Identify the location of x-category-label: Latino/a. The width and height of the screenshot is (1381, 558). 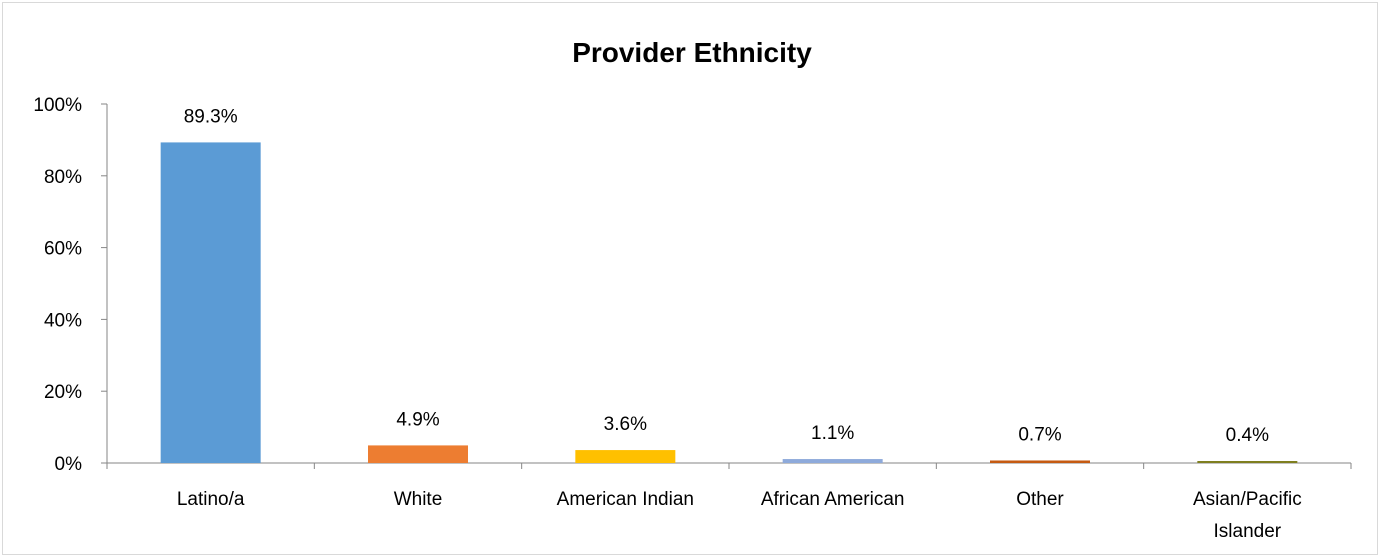
(211, 499).